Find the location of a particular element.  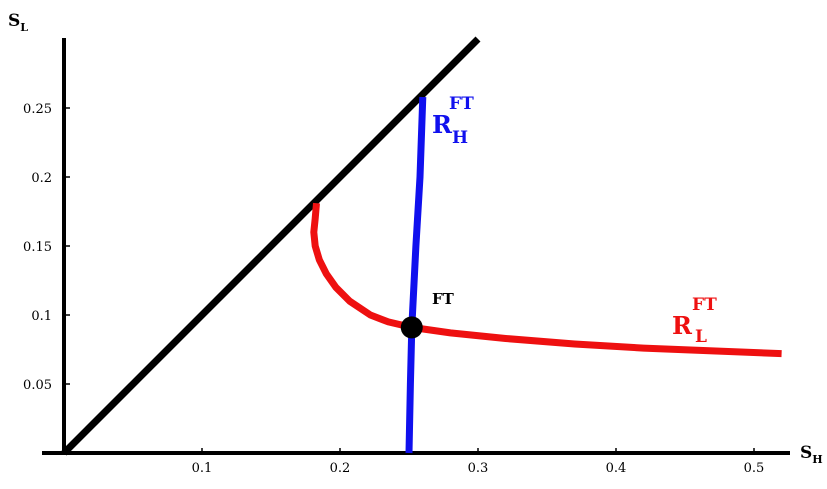

y-tick-label: 0.1 is located at coordinates (41, 316).